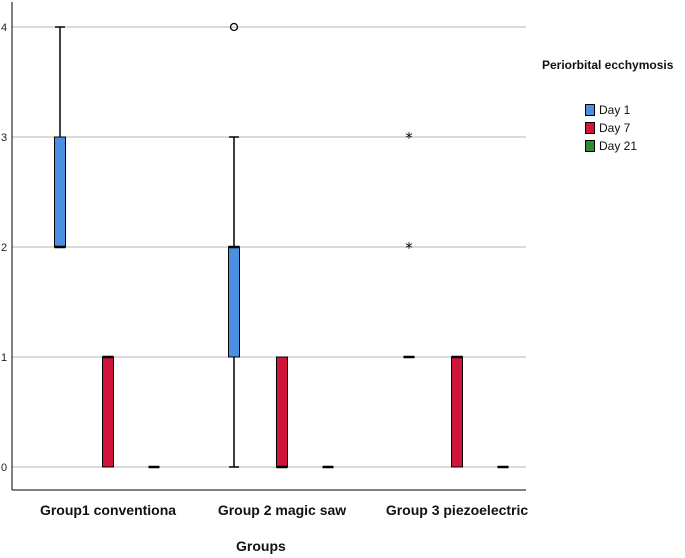 The image size is (685, 558). What do you see at coordinates (4, 248) in the screenshot?
I see `y-tick-label-2: 2` at bounding box center [4, 248].